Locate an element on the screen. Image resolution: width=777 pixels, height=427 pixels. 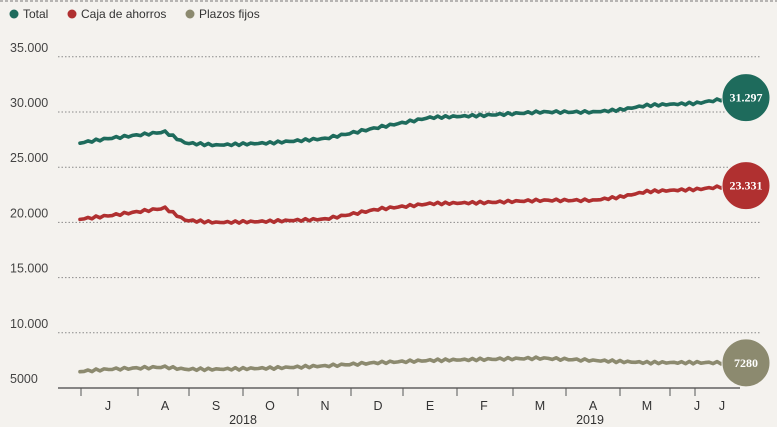
x-tick-label-7: F is located at coordinates (484, 406).